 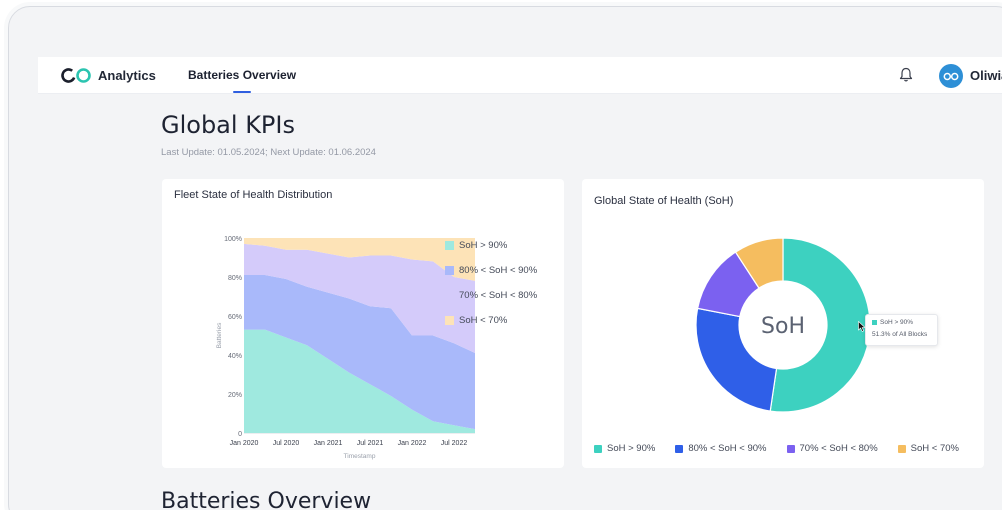 I want to click on global-soh-donut-chart: SoH, so click(x=783, y=325).